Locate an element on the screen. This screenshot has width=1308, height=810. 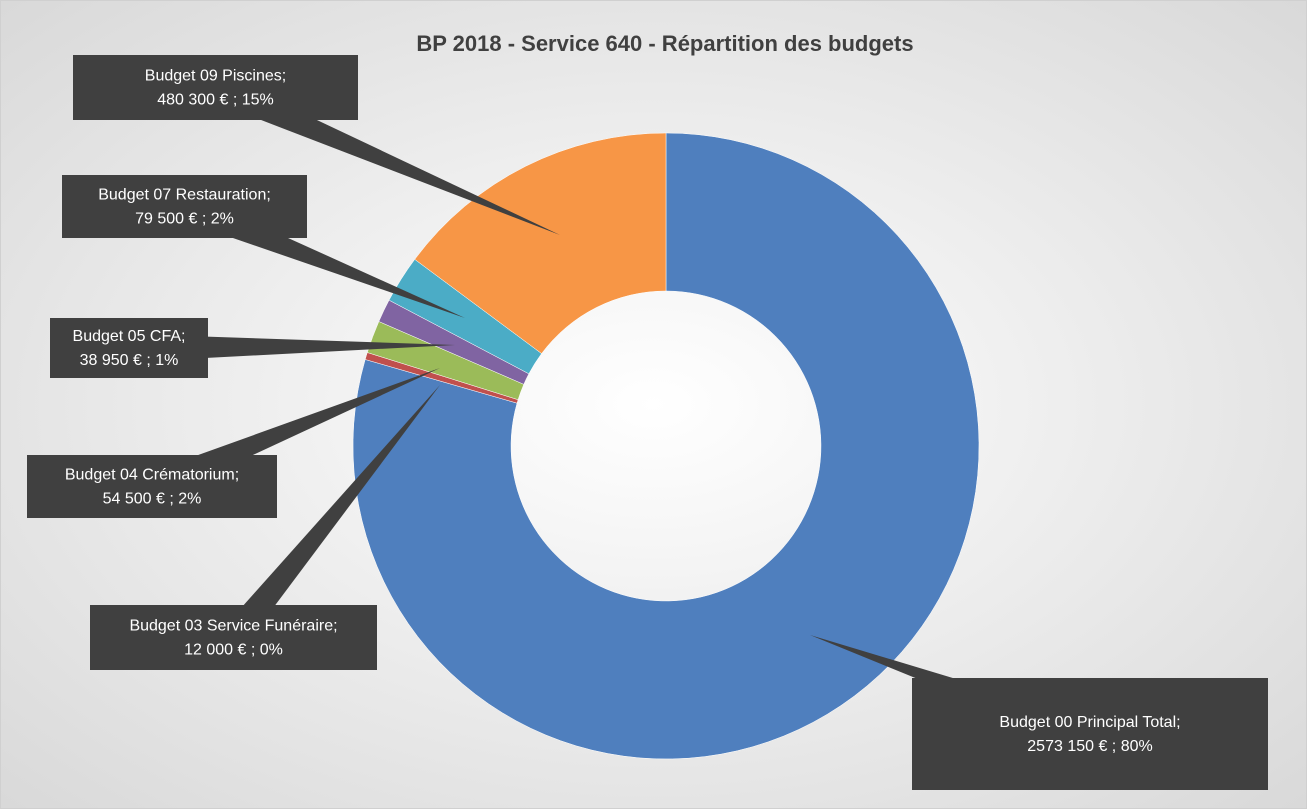
data-label-name: Budget 03 Service Funéraire; is located at coordinates (233, 626).